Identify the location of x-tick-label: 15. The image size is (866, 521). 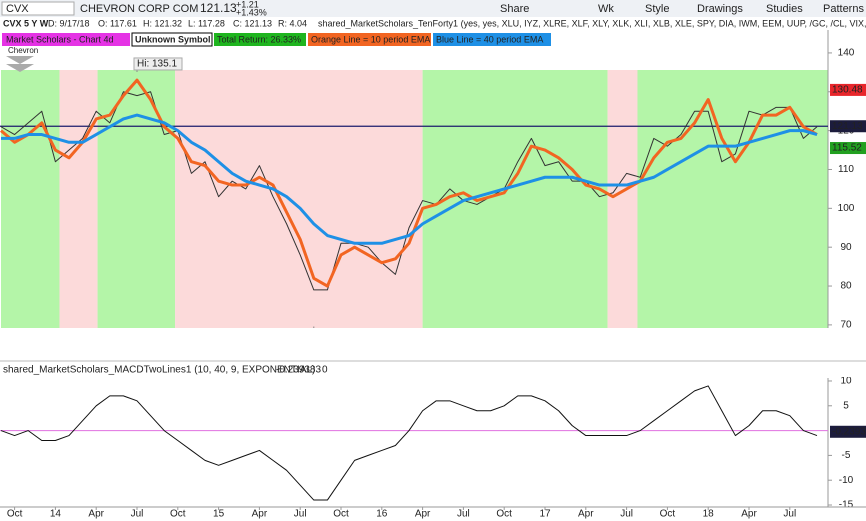
(219, 514).